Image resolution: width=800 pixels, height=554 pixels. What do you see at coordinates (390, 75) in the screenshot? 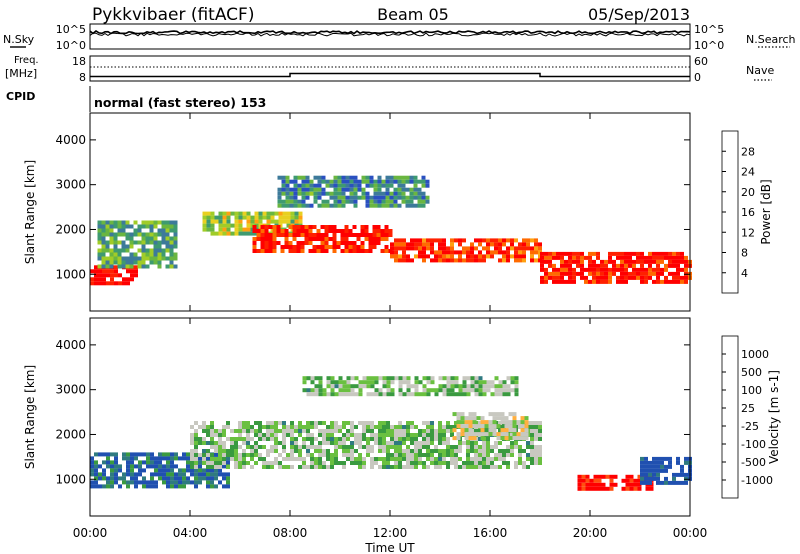
I see `freq-trace` at bounding box center [390, 75].